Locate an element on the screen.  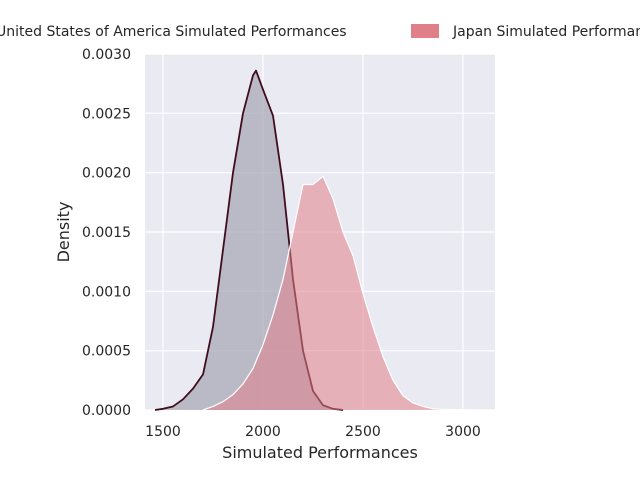
legend-swatch-japan is located at coordinates (425, 31).